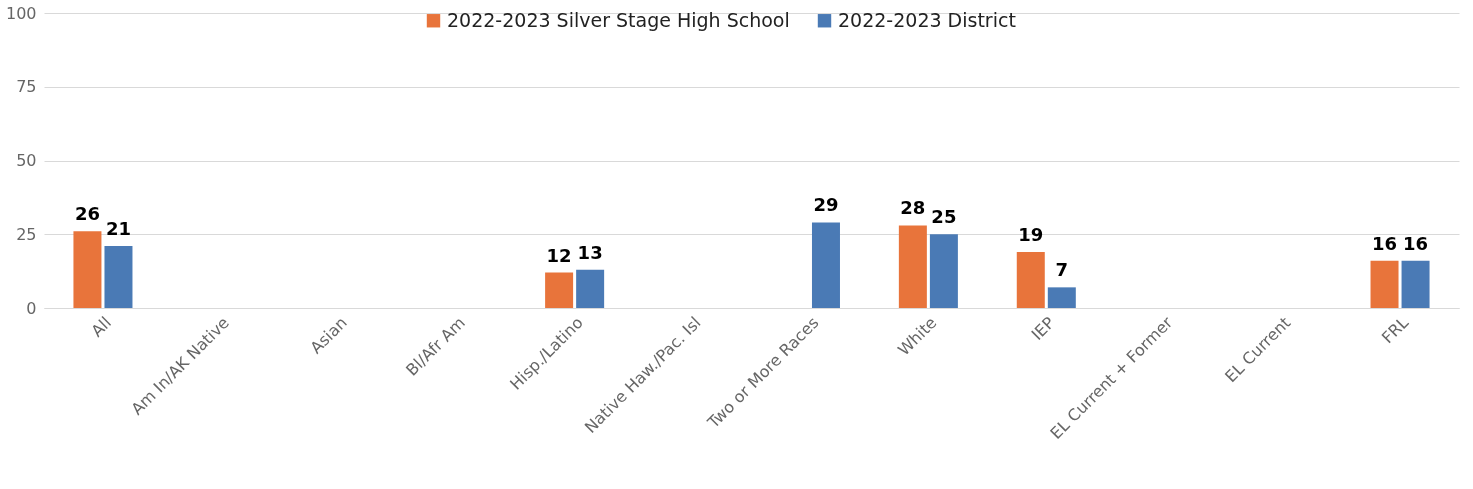  Describe the element at coordinates (26, 234) in the screenshot. I see `y-tick-label: 25` at that location.